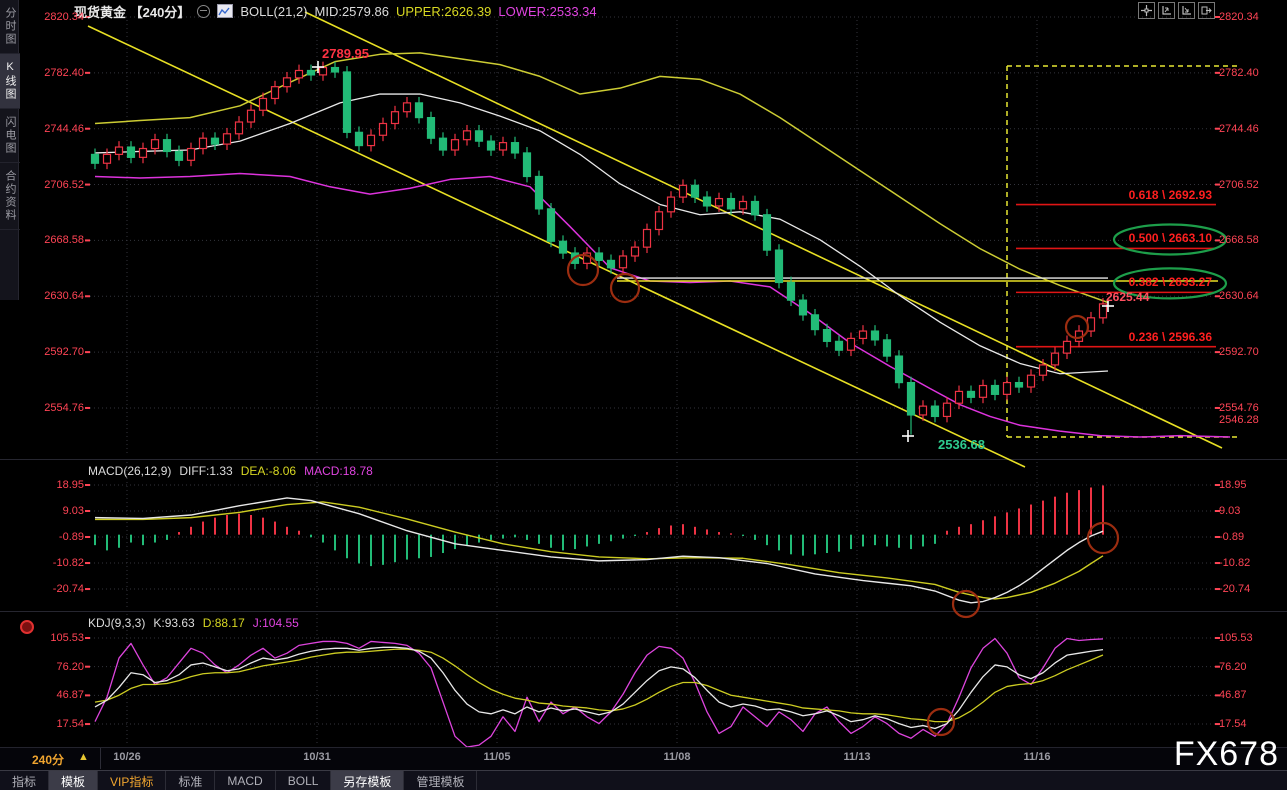  What do you see at coordinates (27, 627) in the screenshot?
I see `indicator-settings-icon` at bounding box center [27, 627].